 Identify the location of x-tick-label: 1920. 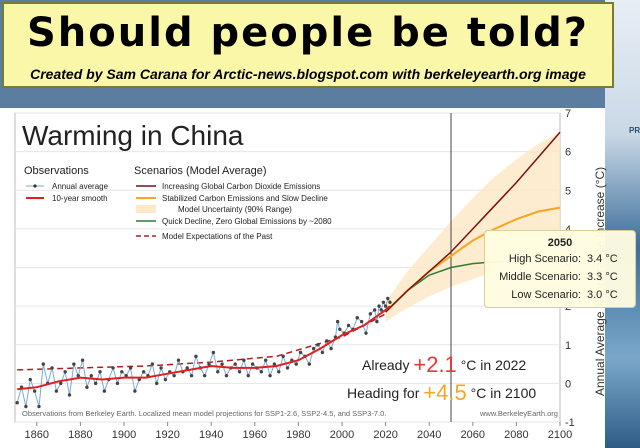
(167, 435).